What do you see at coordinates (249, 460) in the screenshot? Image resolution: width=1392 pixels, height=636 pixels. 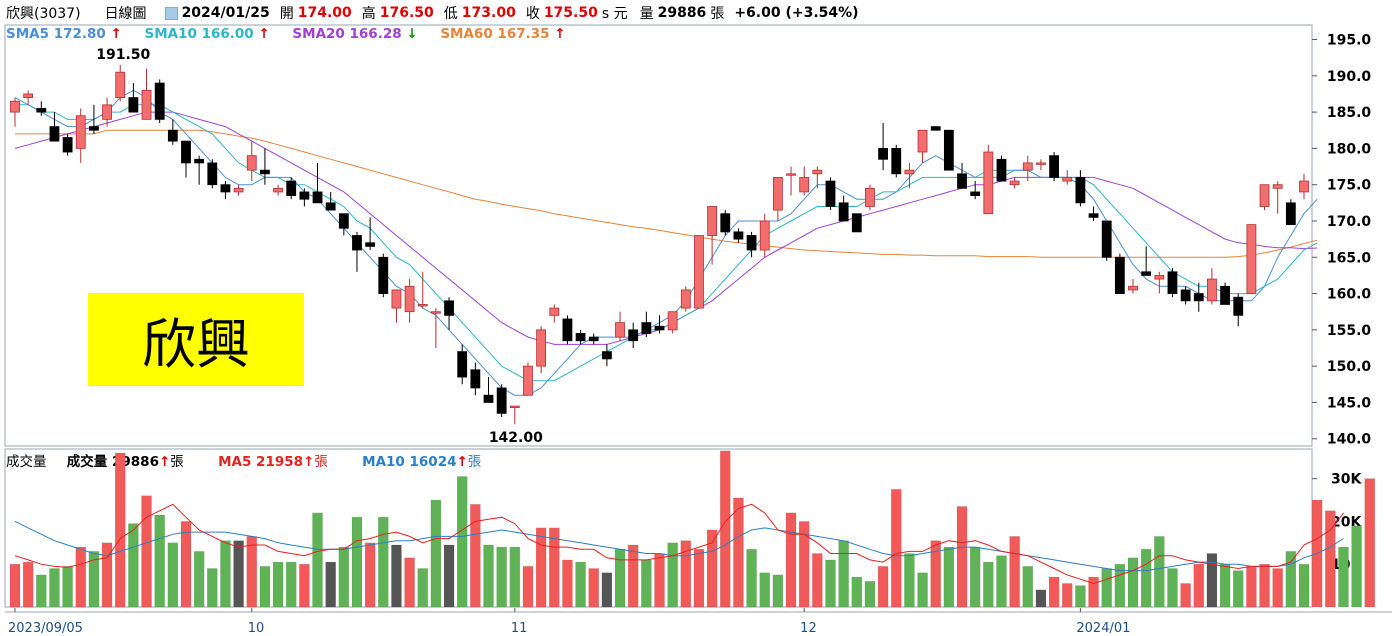 I see `volume-legend: 成交量 成交量 29886↑張 MA5 21958↑張 MA10 16024↑張` at bounding box center [249, 460].